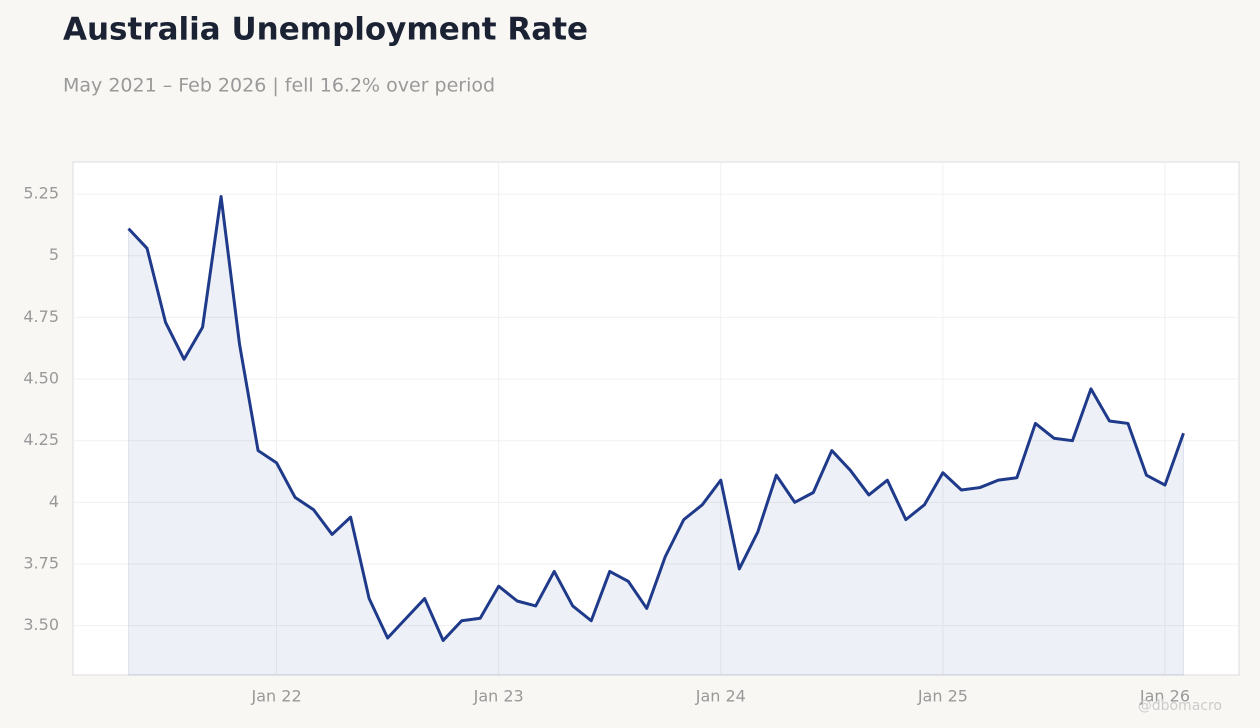 This screenshot has height=728, width=1260. I want to click on x-tick-label: Jan 22, so click(276, 696).